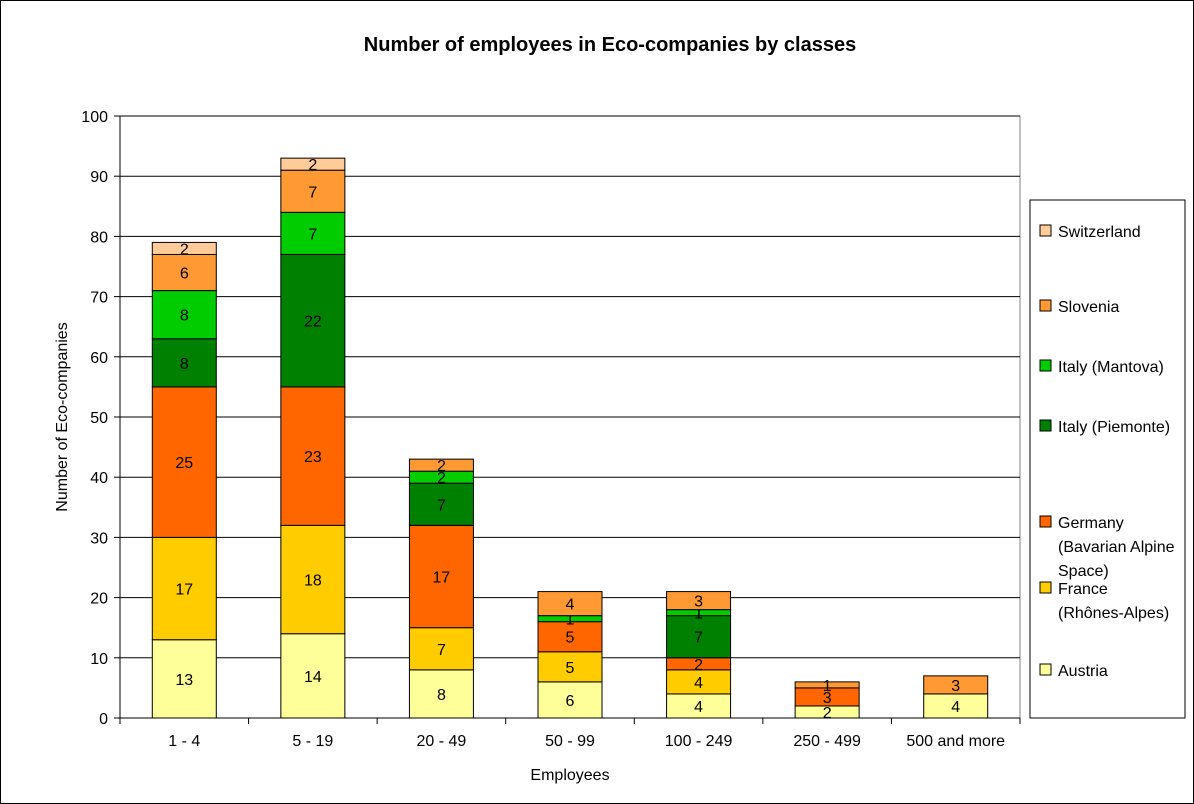 This screenshot has height=804, width=1194. What do you see at coordinates (1114, 427) in the screenshot?
I see `legend-label: Italy (Piemonte)` at bounding box center [1114, 427].